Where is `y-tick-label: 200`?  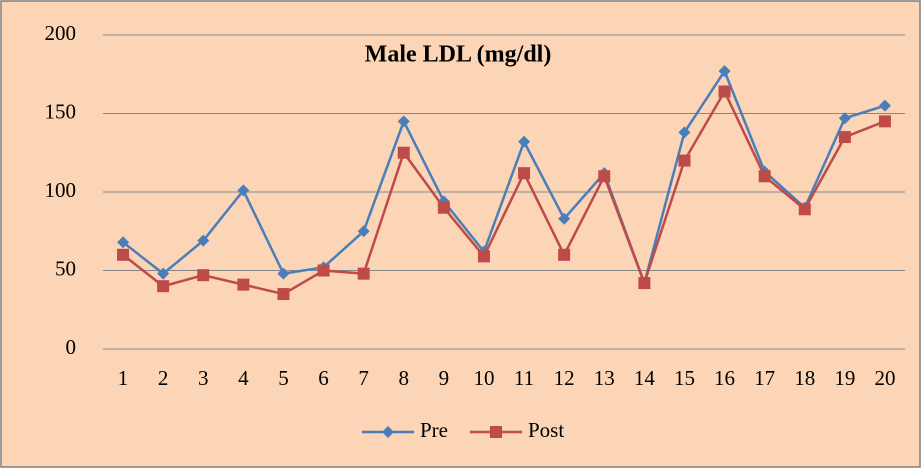 y-tick-label: 200 is located at coordinates (61, 33).